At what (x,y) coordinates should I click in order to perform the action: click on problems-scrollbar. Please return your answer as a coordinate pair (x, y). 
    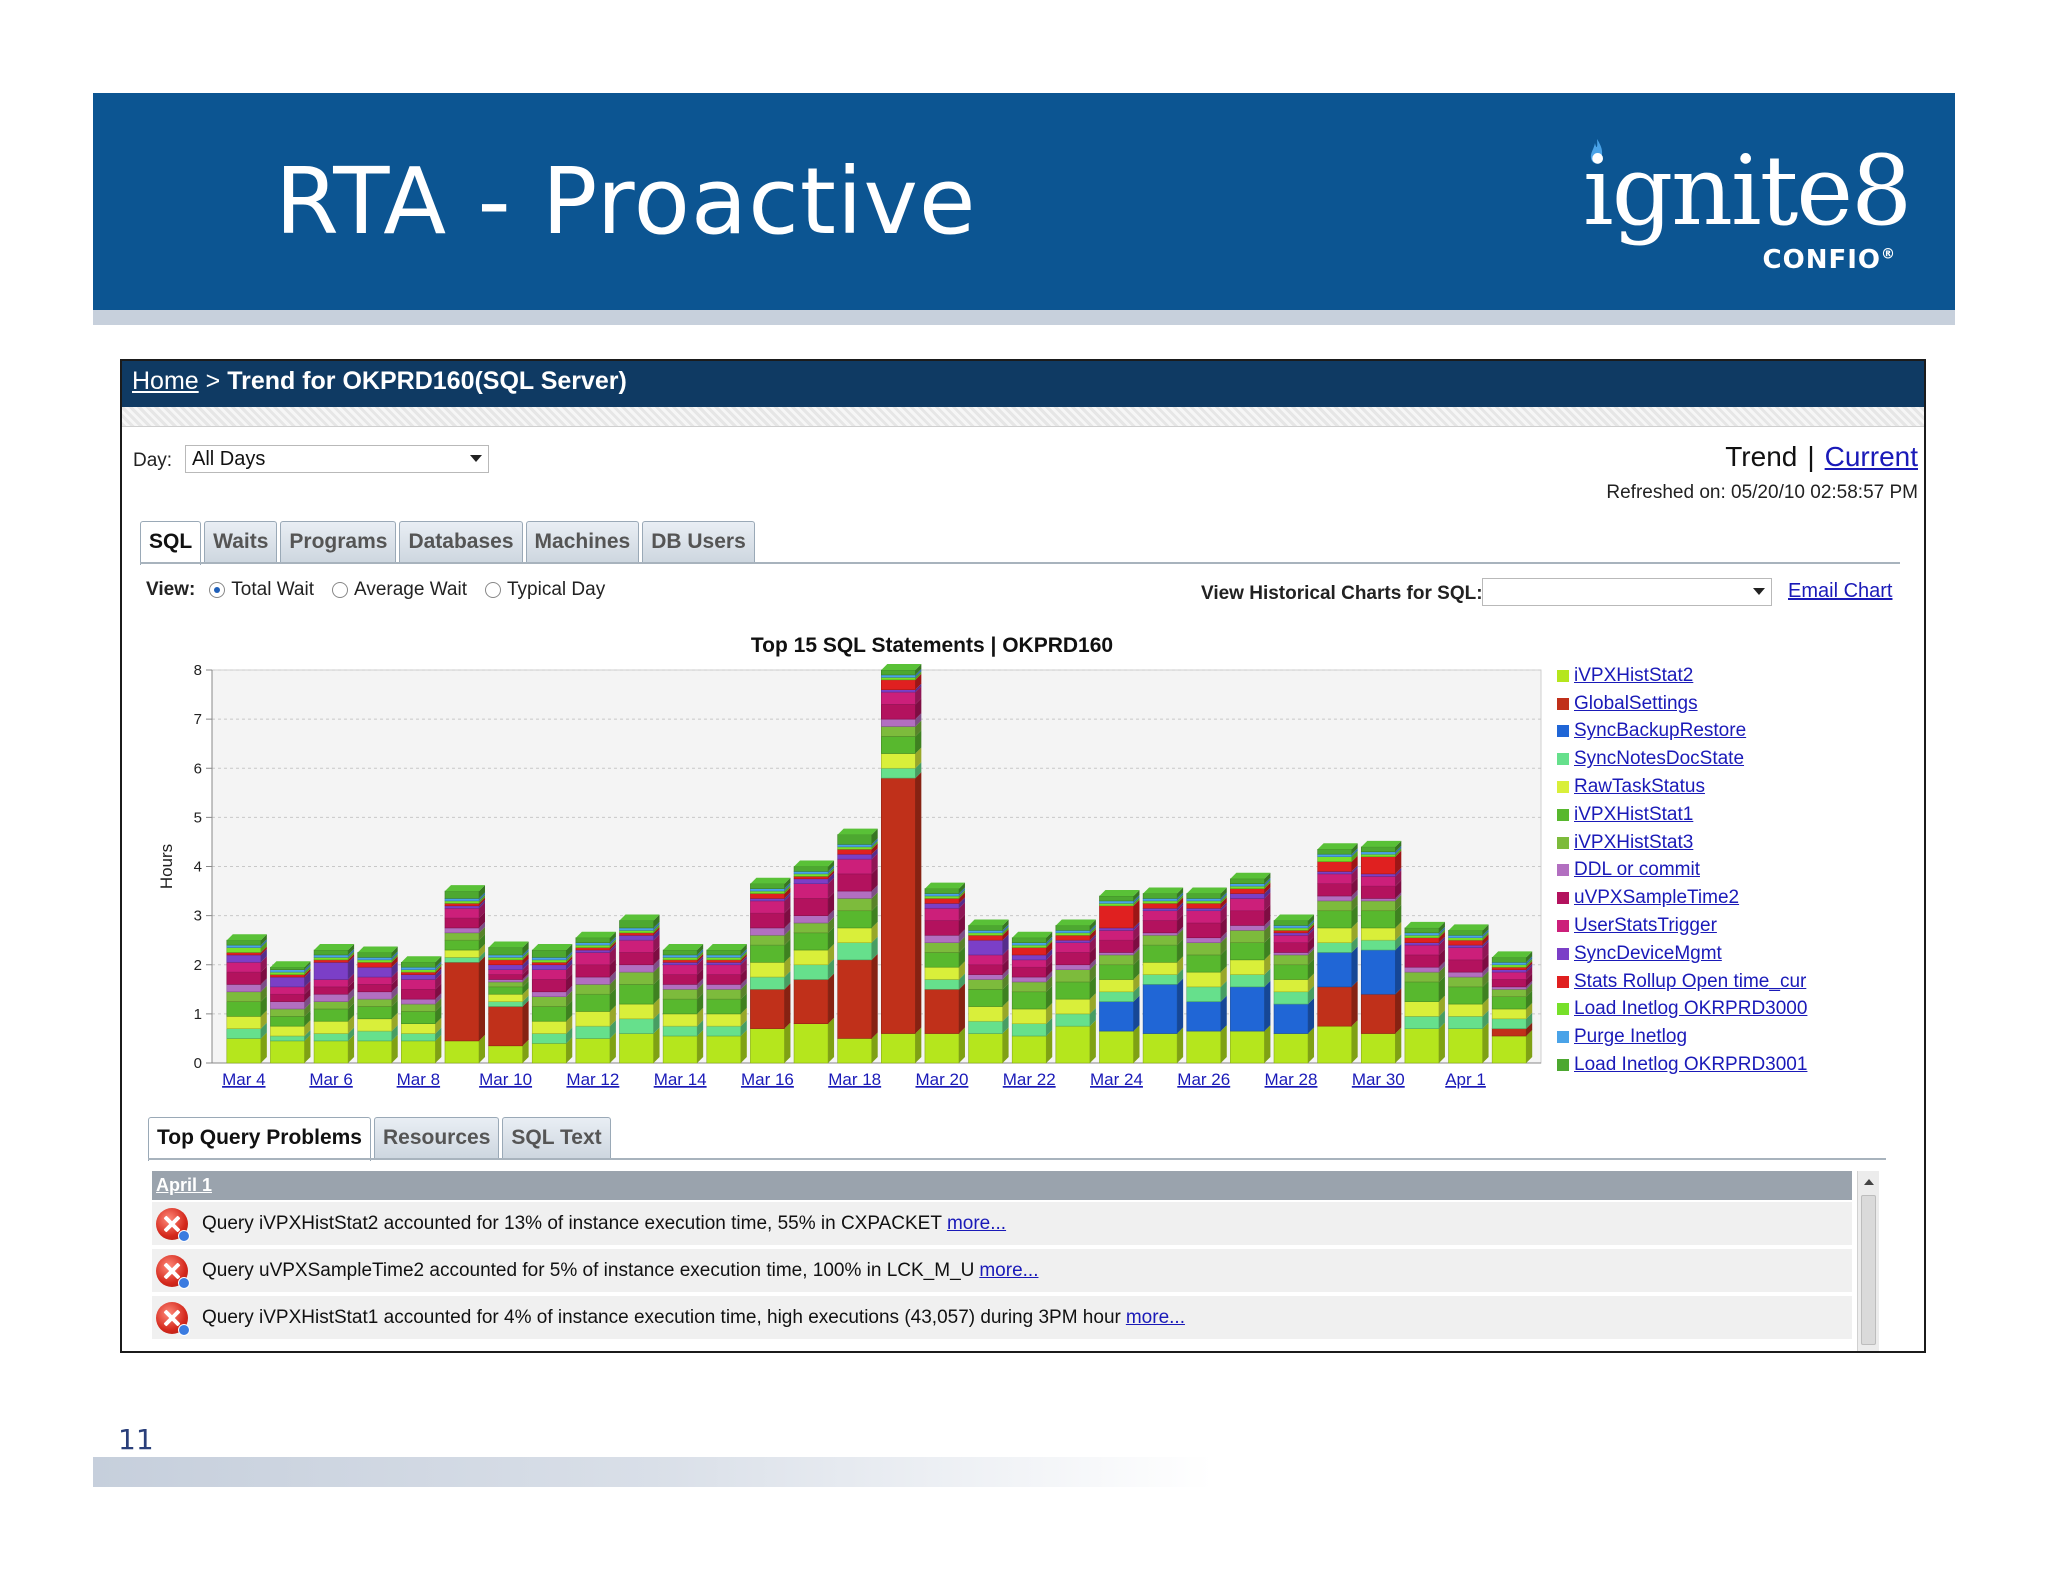
    Looking at the image, I should click on (1868, 1261).